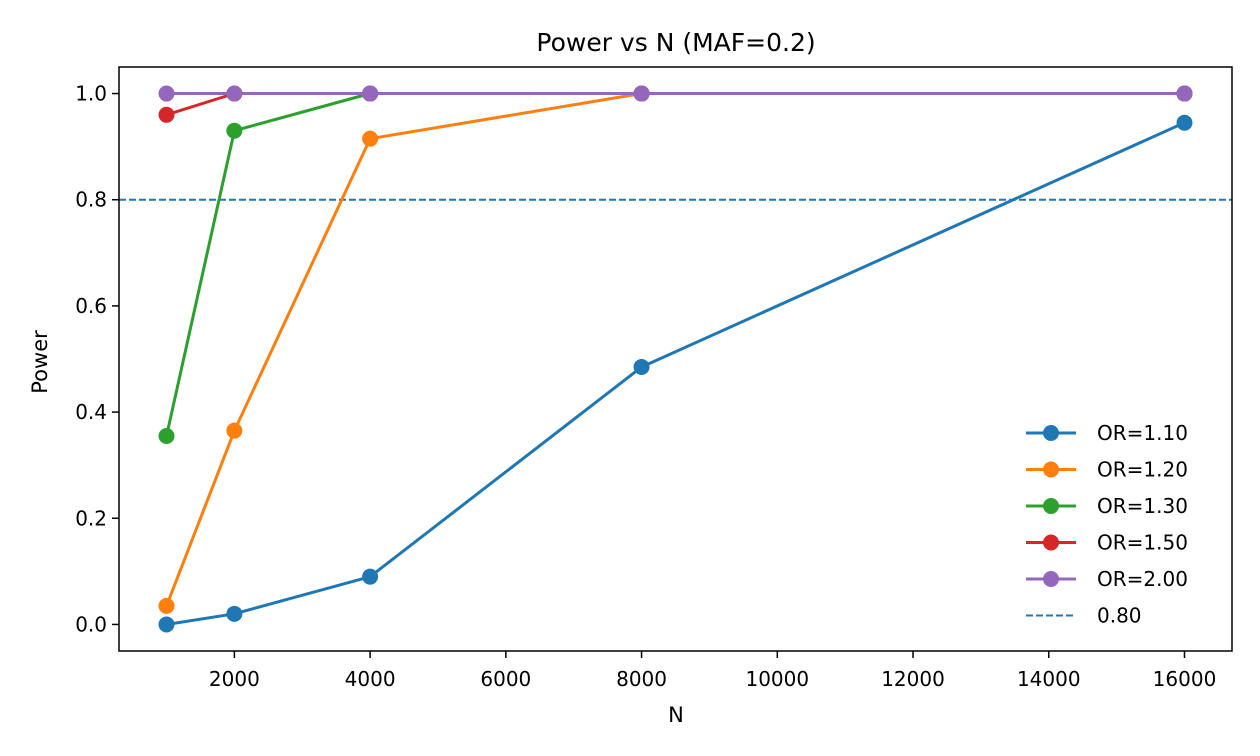 The width and height of the screenshot is (1260, 756). What do you see at coordinates (91, 624) in the screenshot?
I see `y-tick-label: 0.0` at bounding box center [91, 624].